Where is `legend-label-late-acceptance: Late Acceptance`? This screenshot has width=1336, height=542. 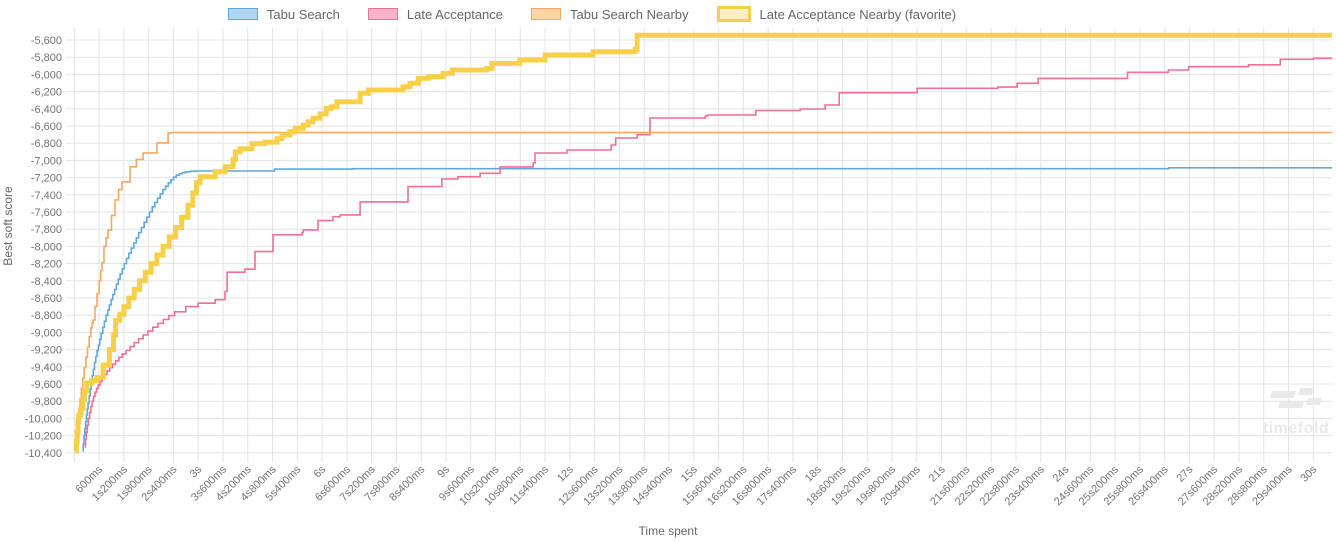 legend-label-late-acceptance: Late Acceptance is located at coordinates (455, 14).